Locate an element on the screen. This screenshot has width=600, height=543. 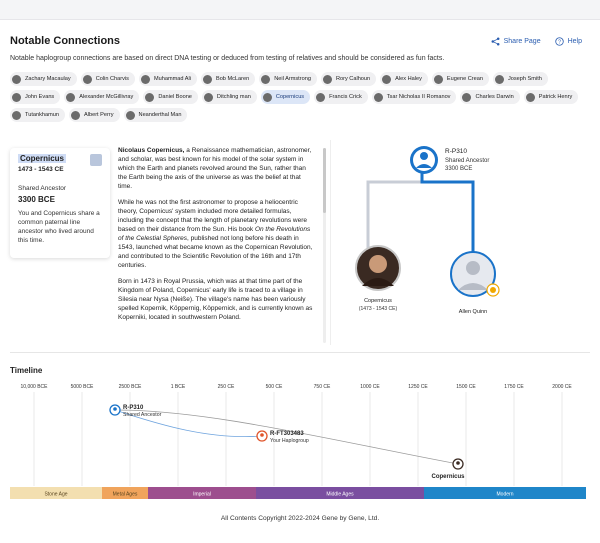
person-chip-label: Neil Armstrong is located at coordinates (292, 79).